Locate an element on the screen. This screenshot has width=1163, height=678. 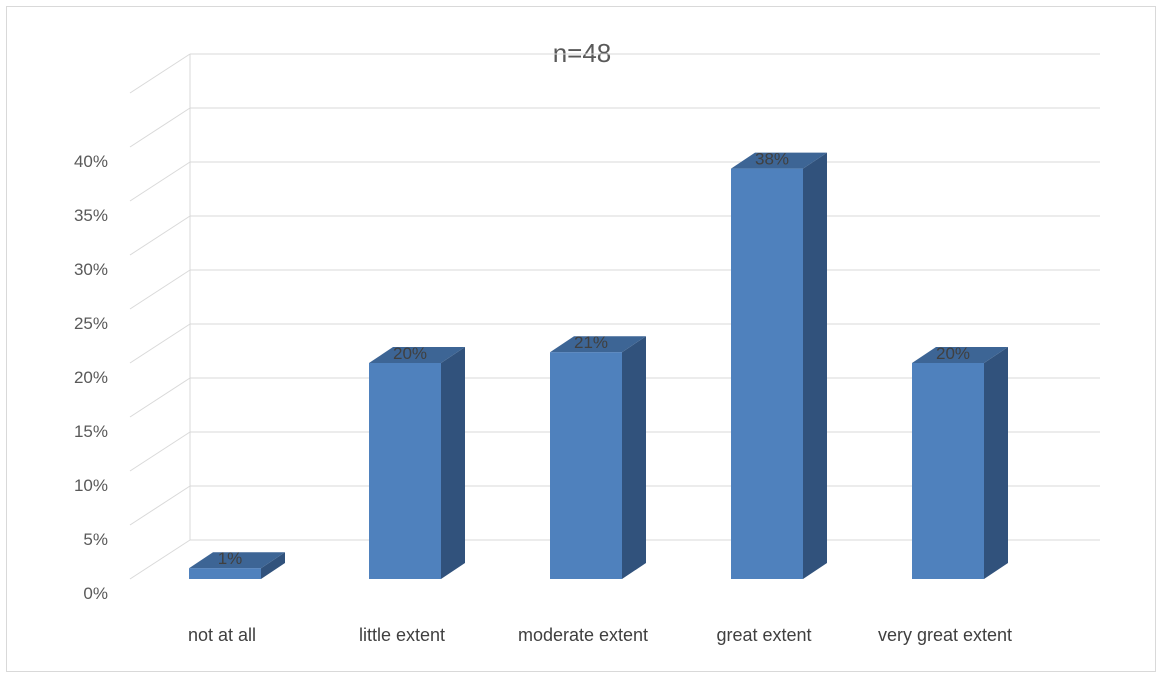
data-label: 38% is located at coordinates (772, 159).